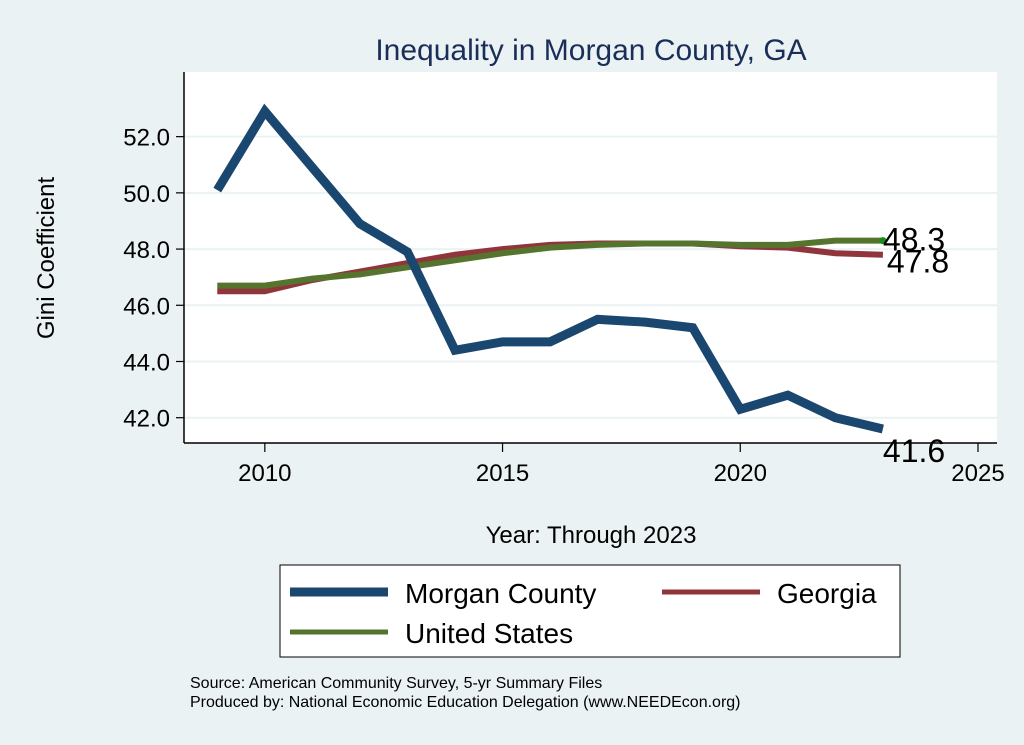 This screenshot has height=745, width=1024. Describe the element at coordinates (264, 473) in the screenshot. I see `x-tick-label: 2010` at that location.